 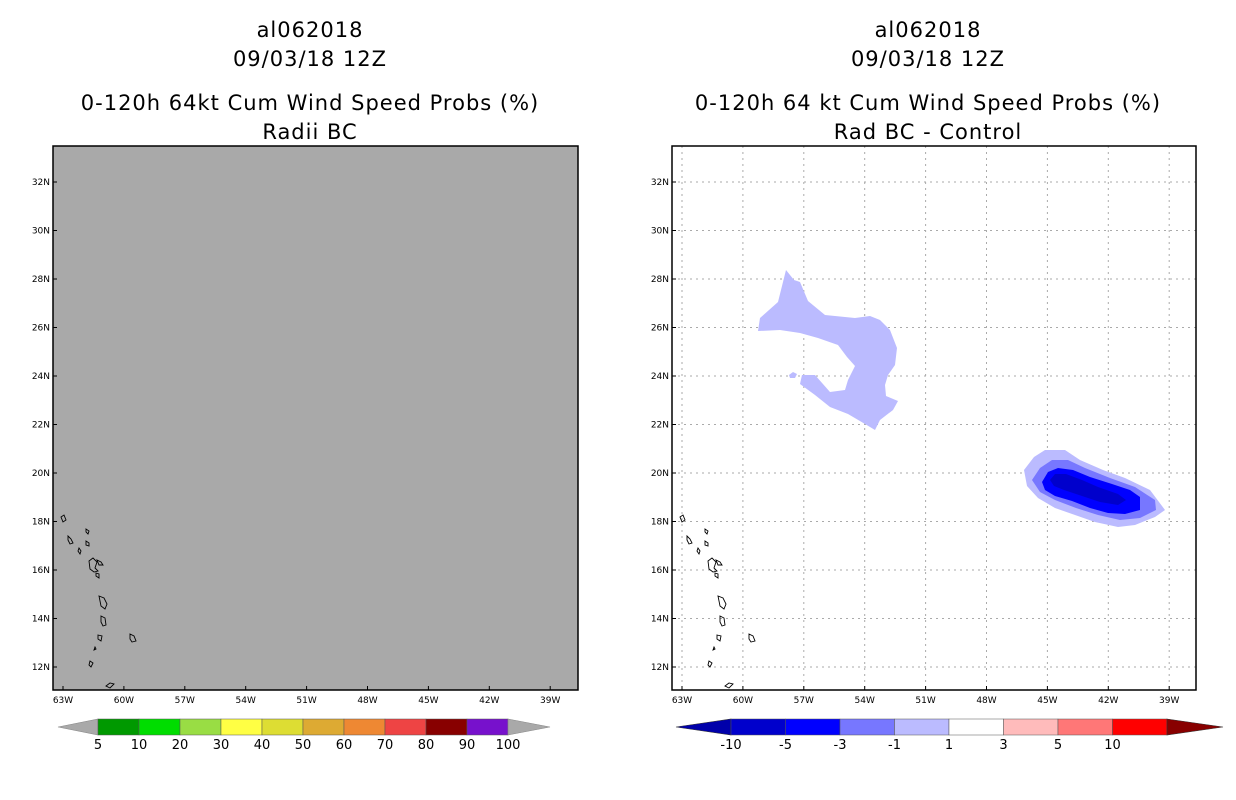 I want to click on colorbar-label: -3, so click(x=840, y=745).